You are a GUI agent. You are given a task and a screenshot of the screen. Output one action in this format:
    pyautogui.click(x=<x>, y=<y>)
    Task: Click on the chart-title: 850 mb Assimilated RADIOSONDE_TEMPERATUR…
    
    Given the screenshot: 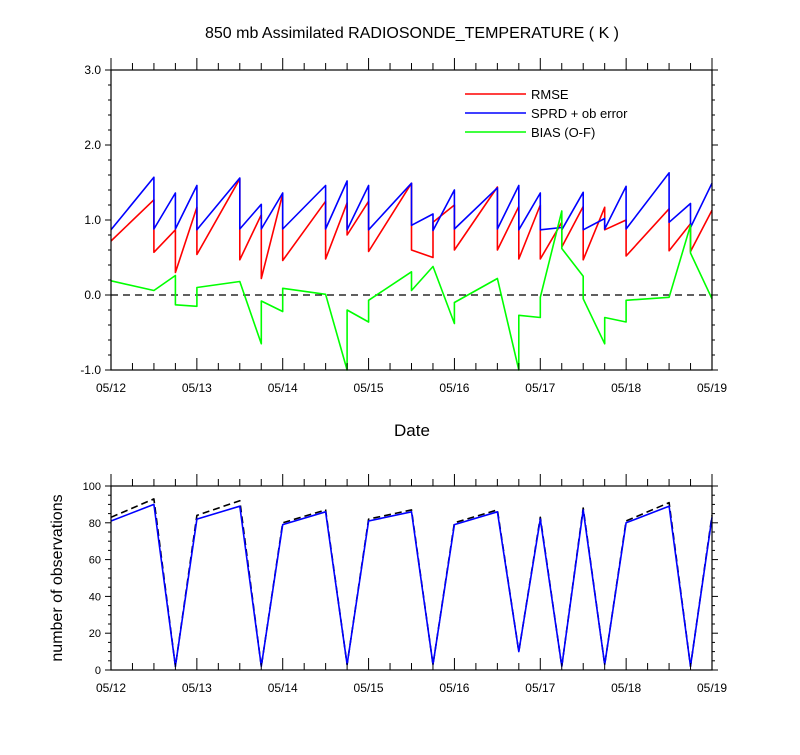 What is the action you would take?
    pyautogui.click(x=412, y=33)
    